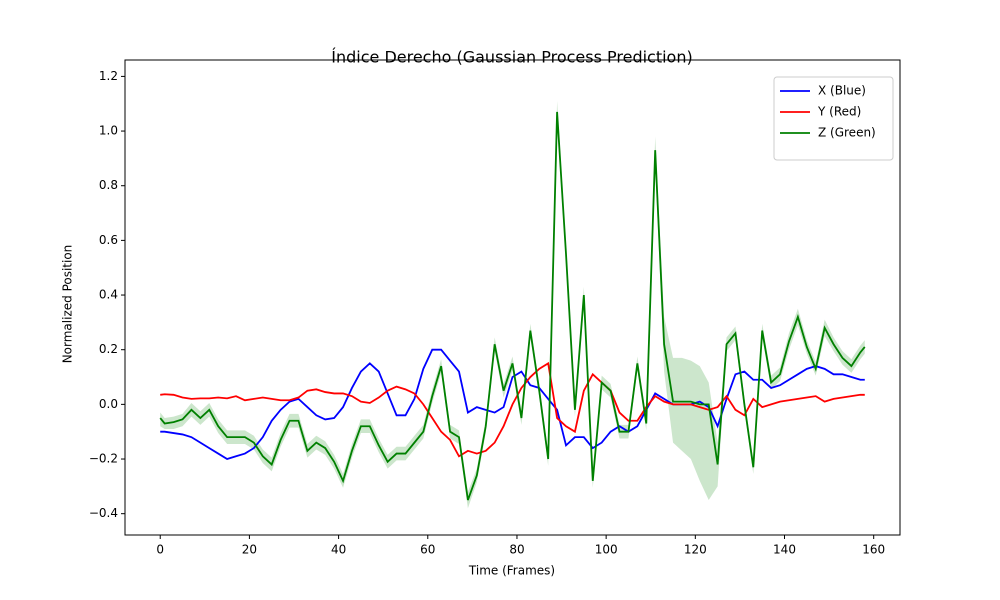  Describe the element at coordinates (103, 459) in the screenshot. I see `y-tick-label: −0.2` at that location.